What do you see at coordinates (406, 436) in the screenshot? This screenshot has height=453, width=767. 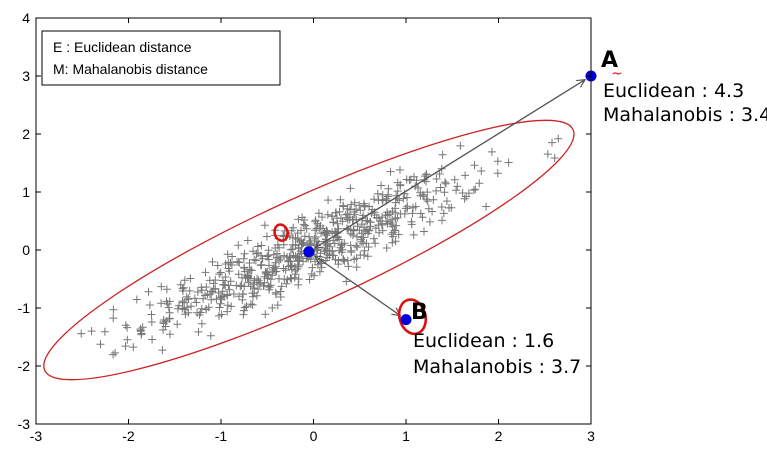 I see `x-tick-label: 1` at bounding box center [406, 436].